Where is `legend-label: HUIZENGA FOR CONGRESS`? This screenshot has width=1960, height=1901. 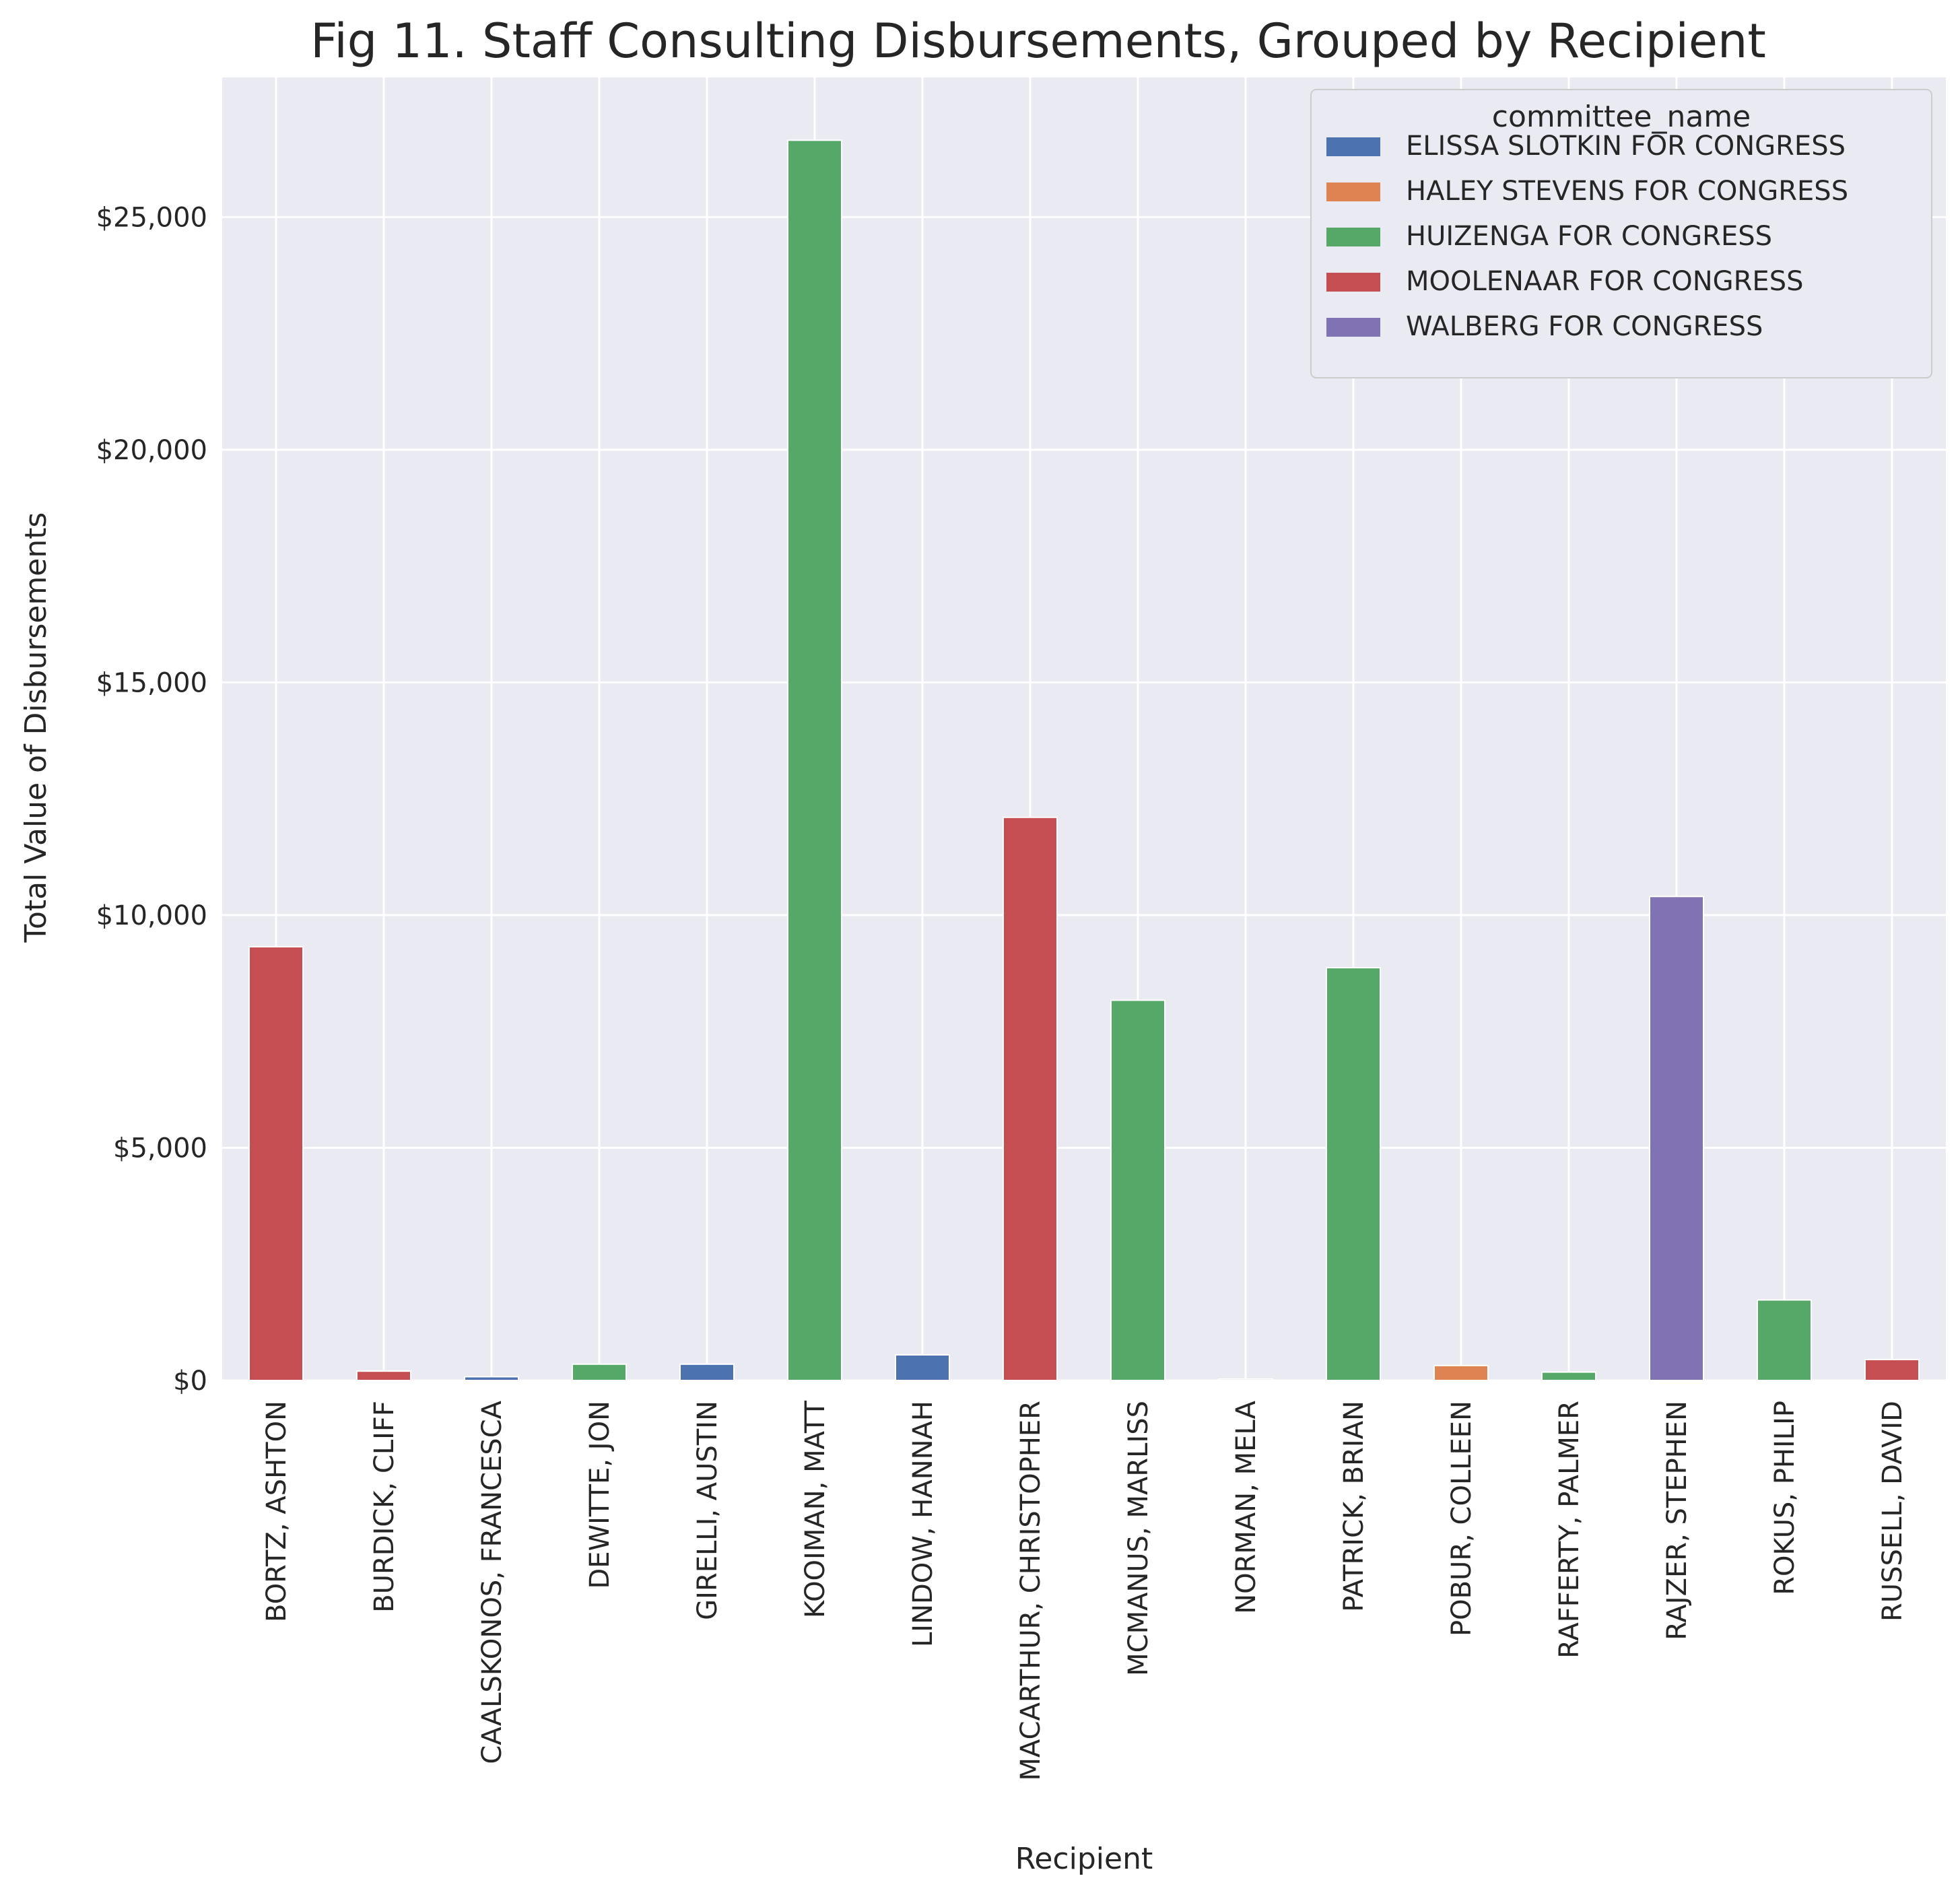 legend-label: HUIZENGA FOR CONGRESS is located at coordinates (1589, 236).